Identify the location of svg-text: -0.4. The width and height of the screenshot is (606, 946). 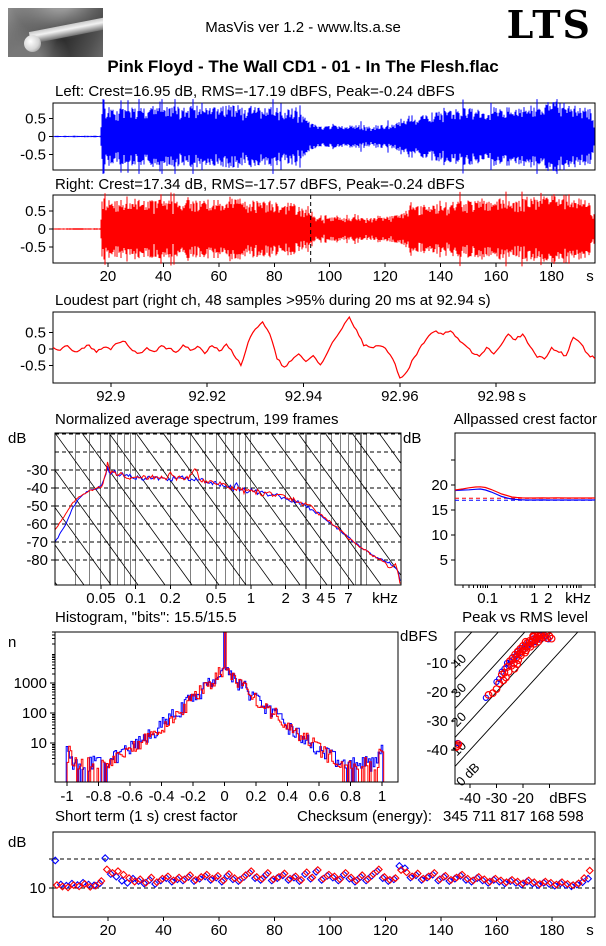
(162, 796).